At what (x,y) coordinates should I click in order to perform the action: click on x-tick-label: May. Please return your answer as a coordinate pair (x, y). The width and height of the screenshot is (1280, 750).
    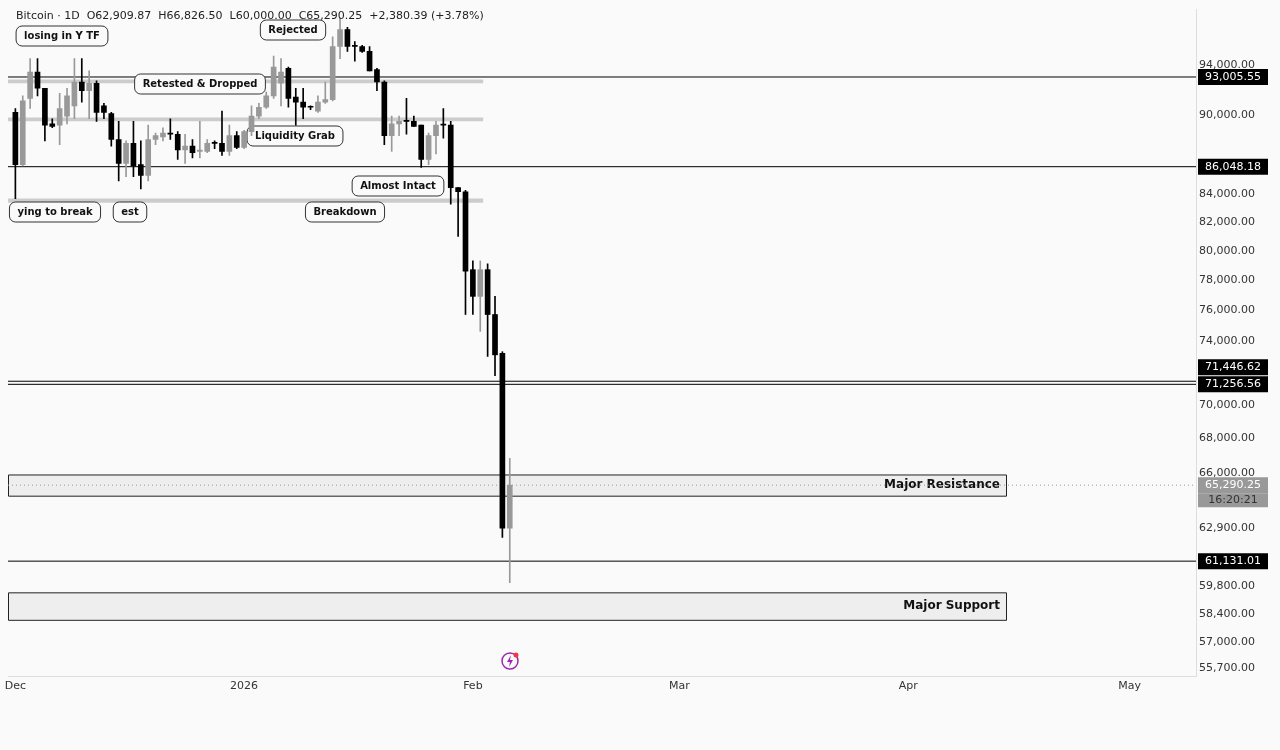
    Looking at the image, I should click on (1130, 686).